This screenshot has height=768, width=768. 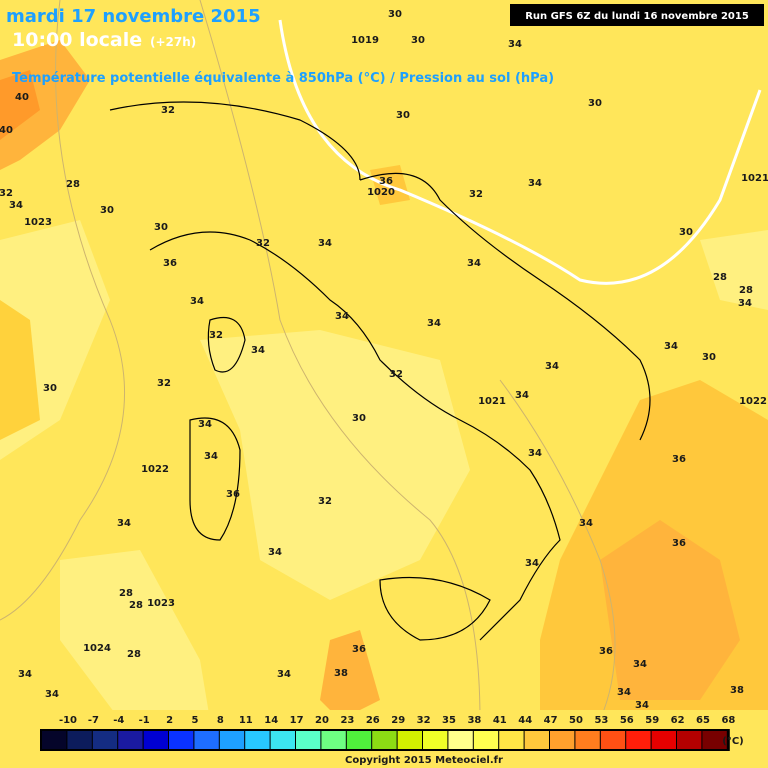 What do you see at coordinates (424, 760) in the screenshot?
I see `copyright: Copyright 2015 Meteociel.fr` at bounding box center [424, 760].